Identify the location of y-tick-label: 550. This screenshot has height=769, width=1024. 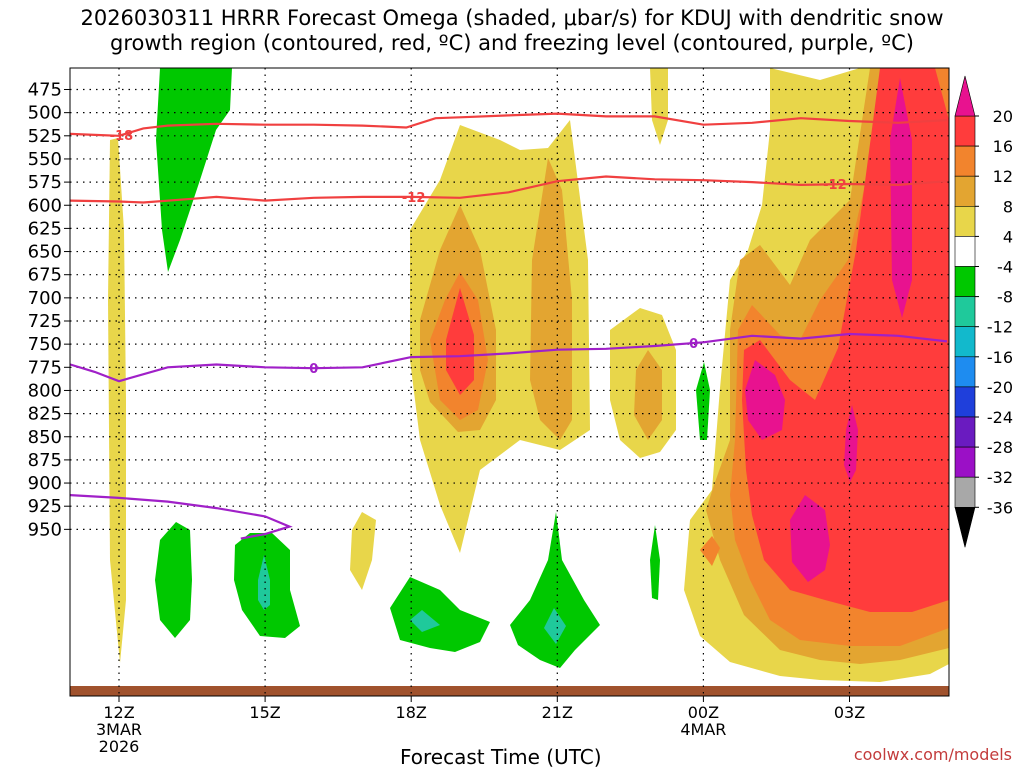
(45, 159).